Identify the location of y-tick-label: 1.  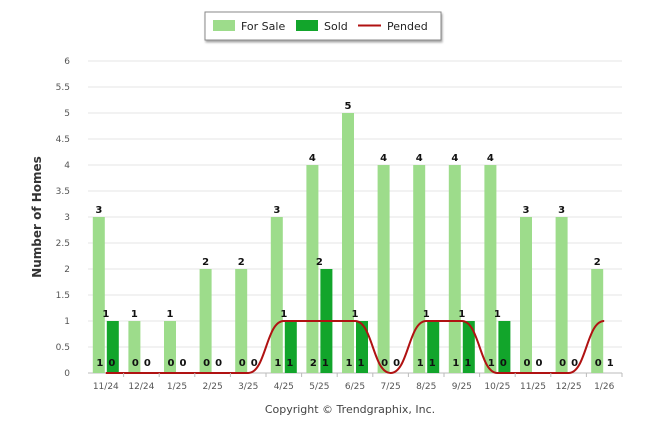
(67, 322).